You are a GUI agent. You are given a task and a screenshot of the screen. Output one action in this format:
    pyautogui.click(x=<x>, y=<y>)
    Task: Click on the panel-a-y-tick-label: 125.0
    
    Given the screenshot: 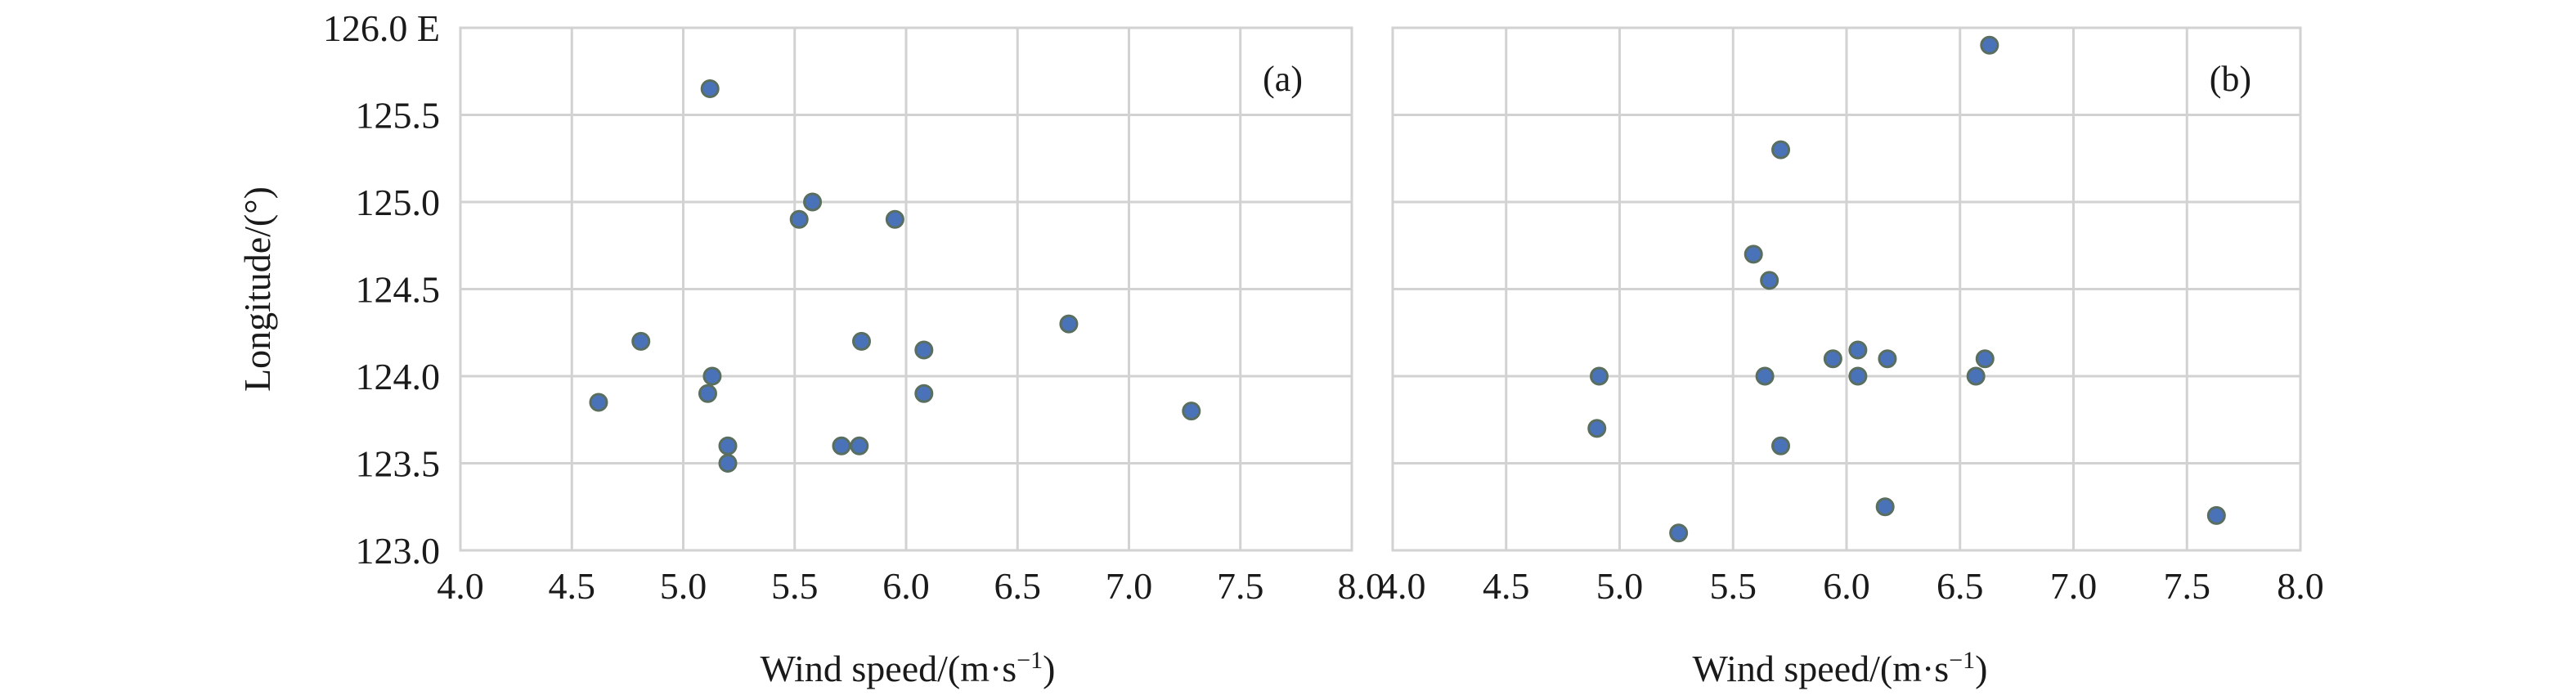 What is the action you would take?
    pyautogui.click(x=399, y=202)
    